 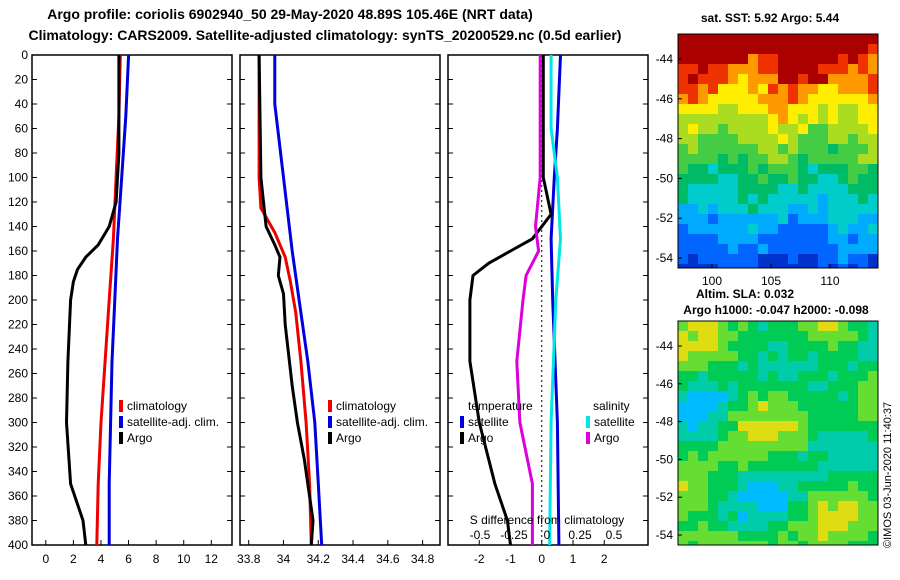 I want to click on y-tick-label: 20, so click(x=22, y=80).